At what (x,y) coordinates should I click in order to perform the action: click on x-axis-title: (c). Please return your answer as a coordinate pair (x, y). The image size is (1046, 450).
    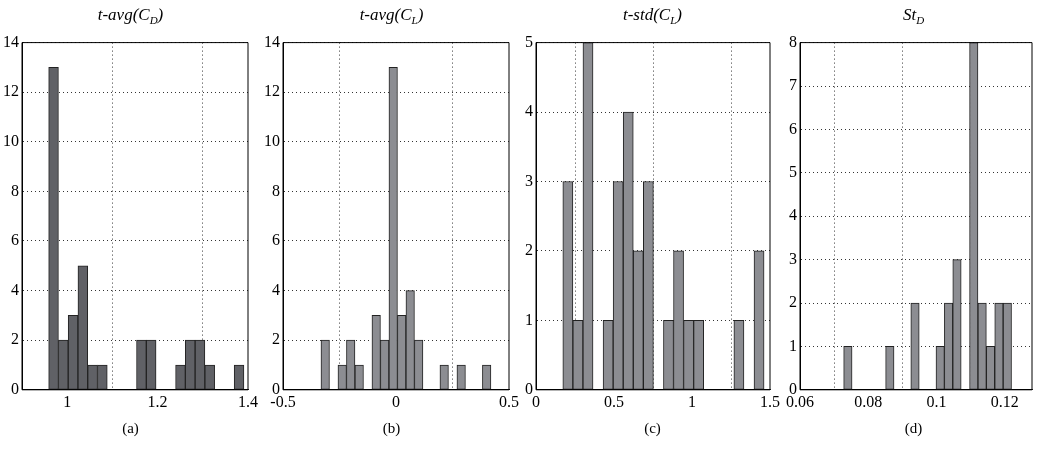
    Looking at the image, I should click on (652, 428).